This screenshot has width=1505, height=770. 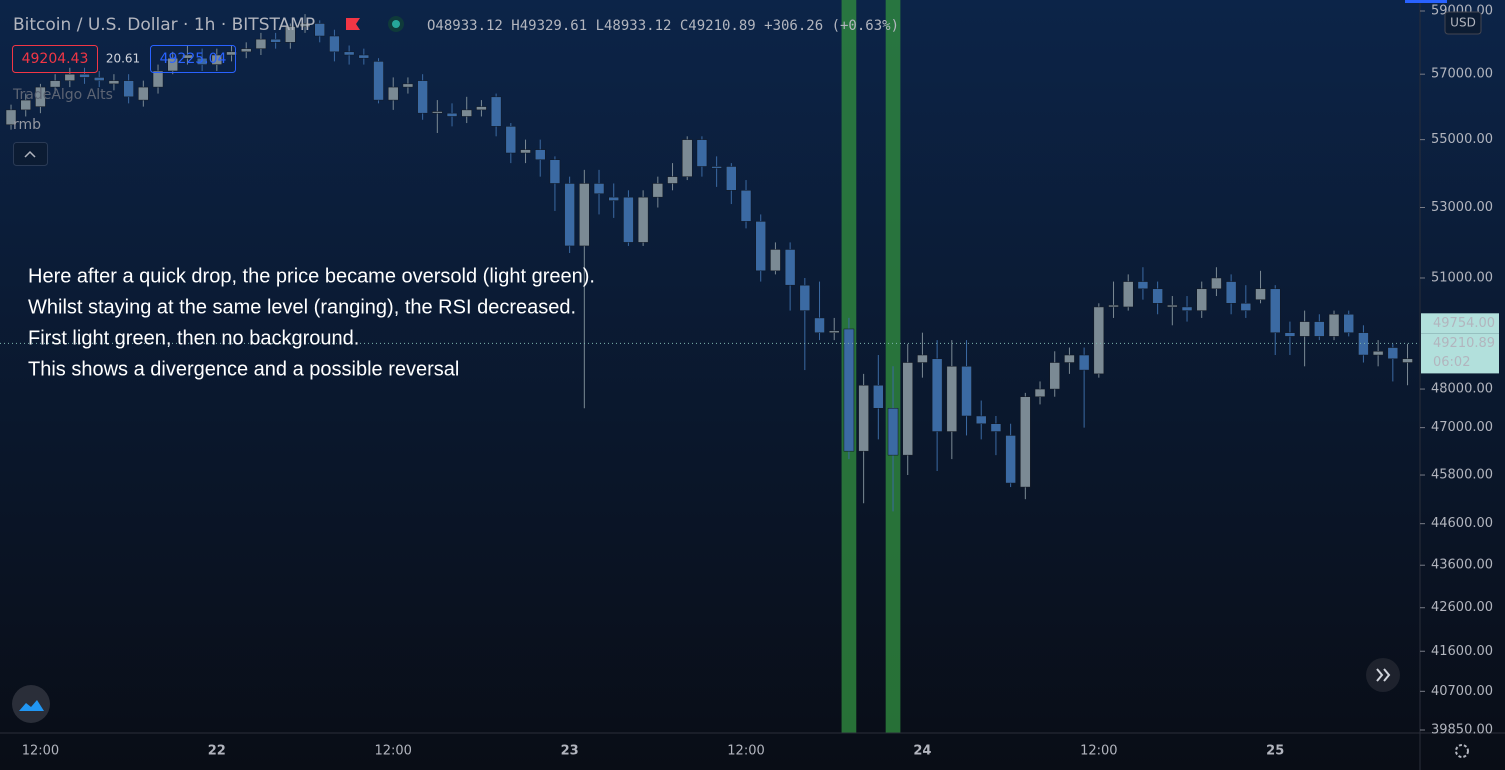 What do you see at coordinates (1383, 675) in the screenshot?
I see `scroll-icon` at bounding box center [1383, 675].